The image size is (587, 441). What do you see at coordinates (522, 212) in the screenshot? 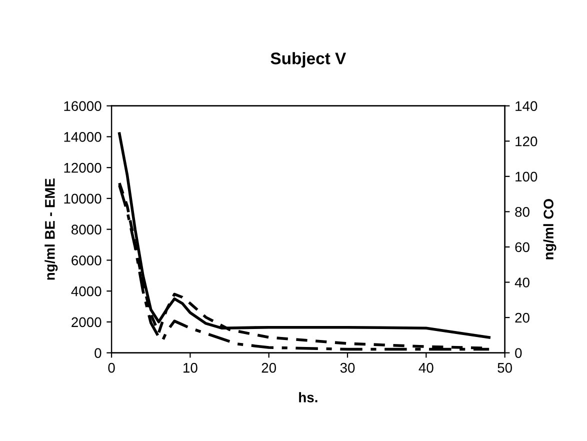
I see `y2-tick-label: 80` at bounding box center [522, 212].